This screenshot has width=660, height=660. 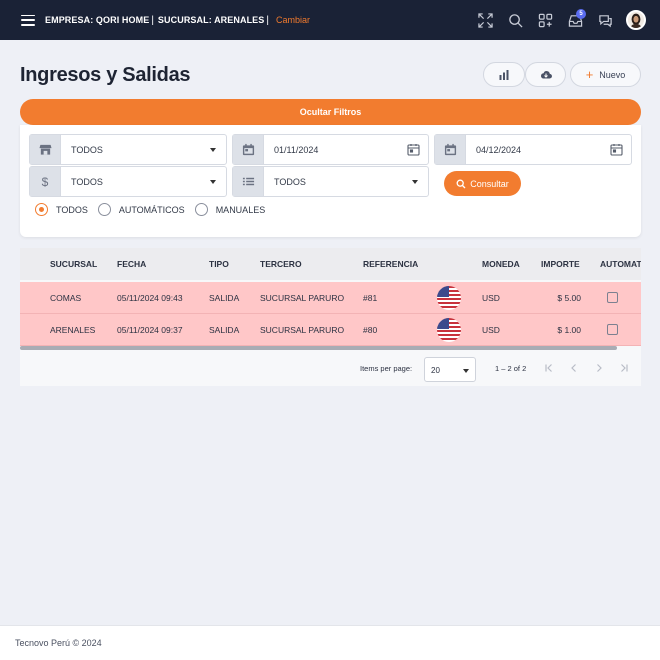 I want to click on date-to-input: 04/12/2024, so click(x=548, y=149).